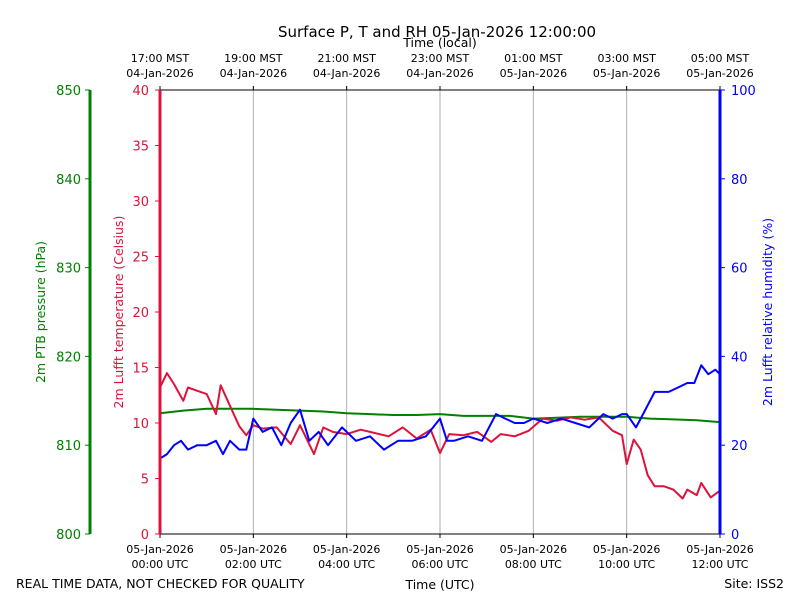 Image resolution: width=800 pixels, height=600 pixels. I want to click on chart-title: Surface P, T and RH 05-Jan-2026 12:00:00, so click(437, 32).